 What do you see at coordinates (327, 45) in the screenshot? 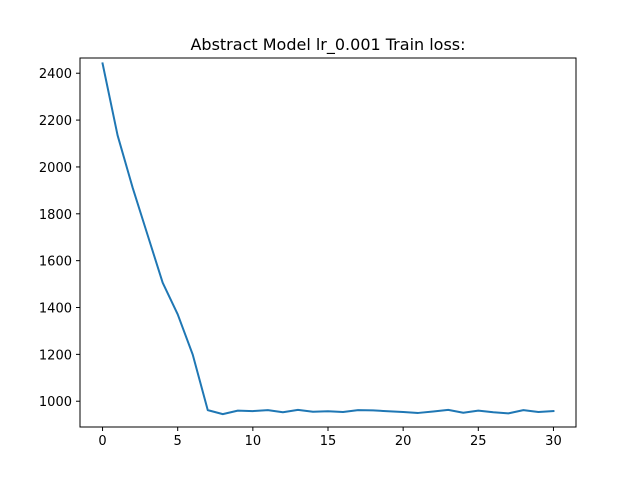
I see `chart-title: Abstract Model lr_0.001 Train loss:` at bounding box center [327, 45].